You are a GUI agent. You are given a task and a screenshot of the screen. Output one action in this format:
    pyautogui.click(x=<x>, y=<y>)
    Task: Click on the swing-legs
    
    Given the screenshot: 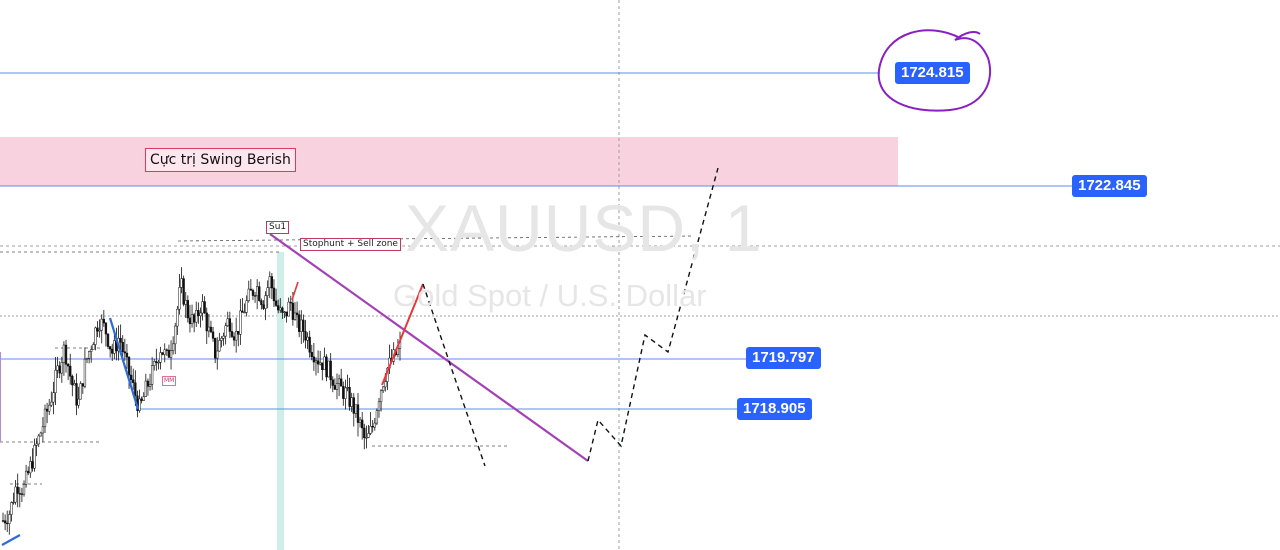 What is the action you would take?
    pyautogui.click(x=70, y=431)
    